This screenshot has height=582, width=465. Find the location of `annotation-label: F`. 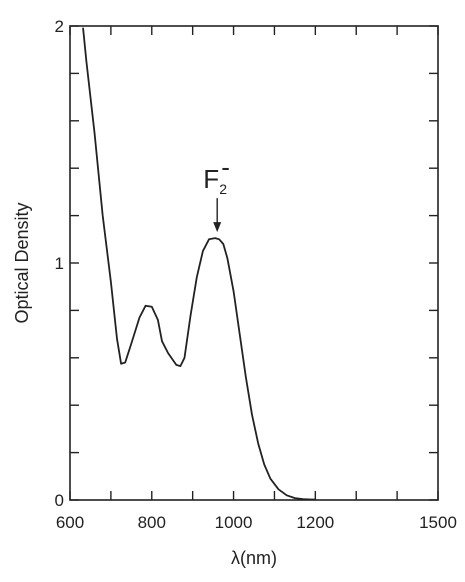

annotation-label: F is located at coordinates (211, 179).